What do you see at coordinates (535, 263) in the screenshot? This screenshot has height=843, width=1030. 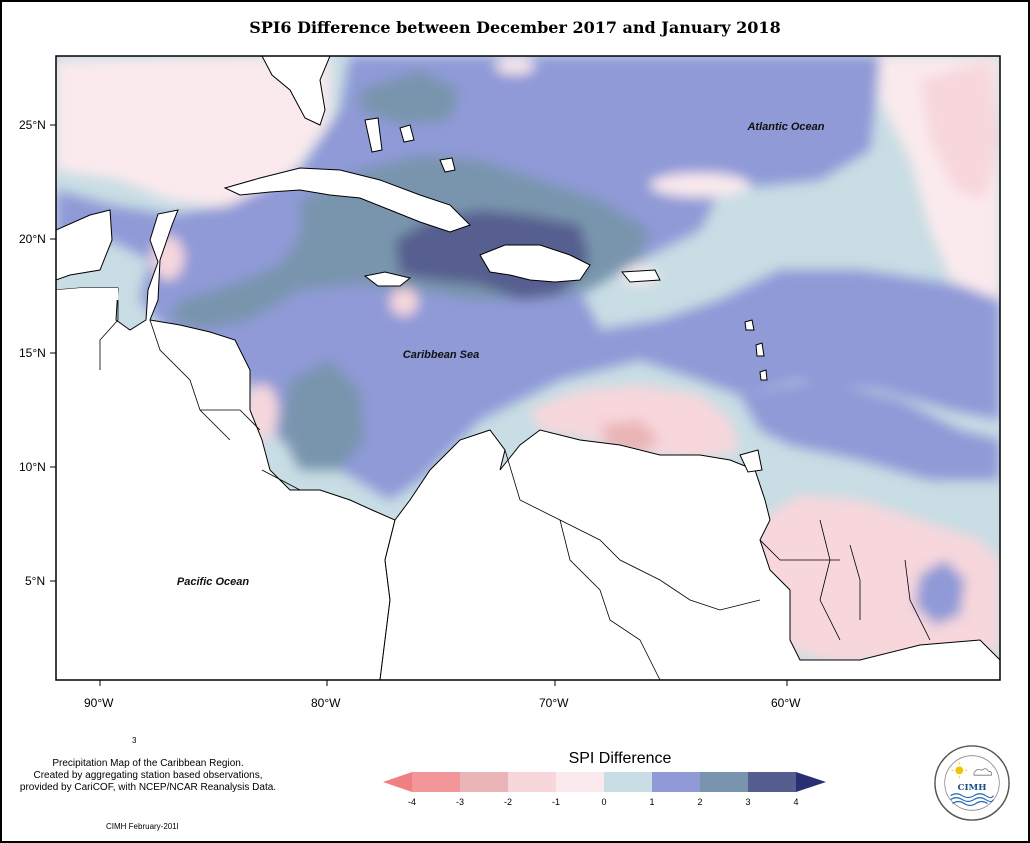 I see `land-hispaniola` at bounding box center [535, 263].